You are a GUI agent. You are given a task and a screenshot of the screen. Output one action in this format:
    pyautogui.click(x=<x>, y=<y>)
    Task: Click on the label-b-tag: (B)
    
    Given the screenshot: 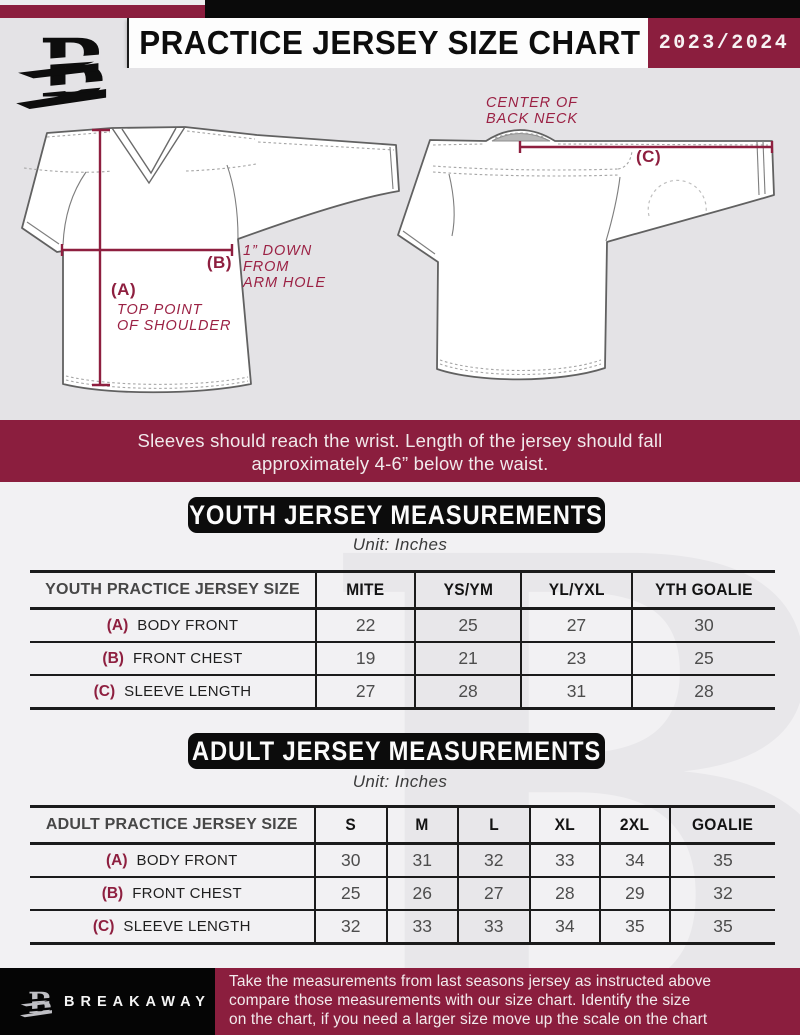 What is the action you would take?
    pyautogui.click(x=219, y=262)
    